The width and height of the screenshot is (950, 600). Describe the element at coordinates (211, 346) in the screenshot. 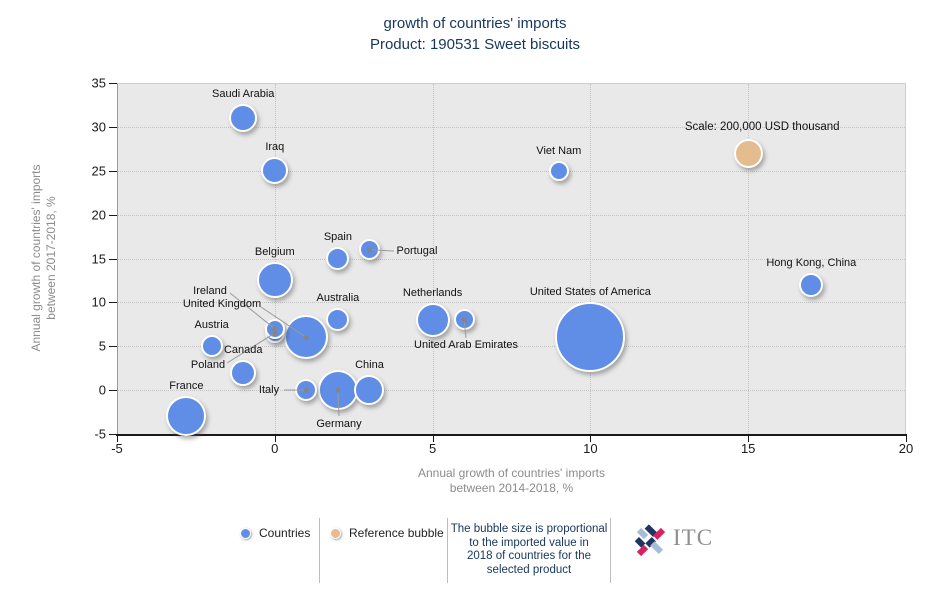

I see `bubble-austria` at that location.